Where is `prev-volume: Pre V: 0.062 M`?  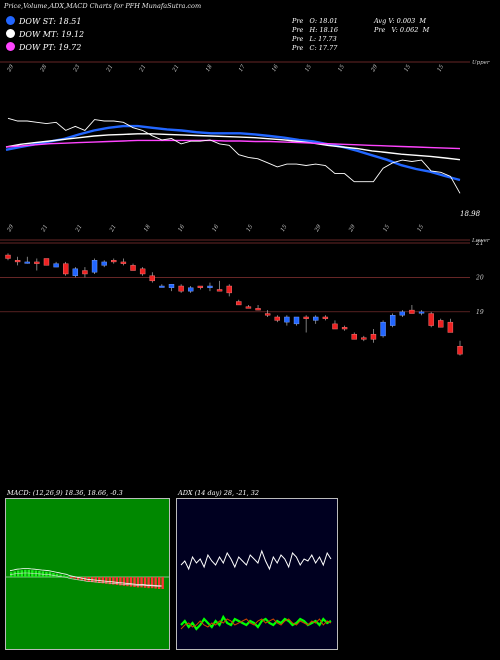 prev-volume: Pre V: 0.062 M is located at coordinates (402, 30).